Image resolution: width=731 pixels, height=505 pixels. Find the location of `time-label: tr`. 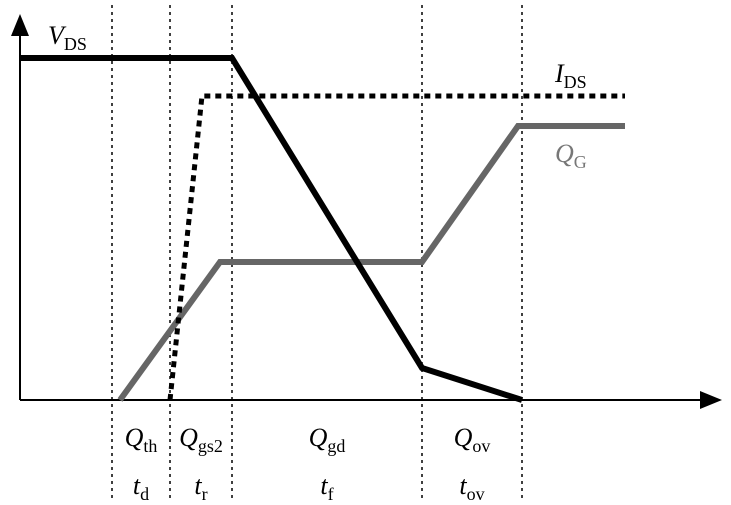

time-label: tr is located at coordinates (200, 487).